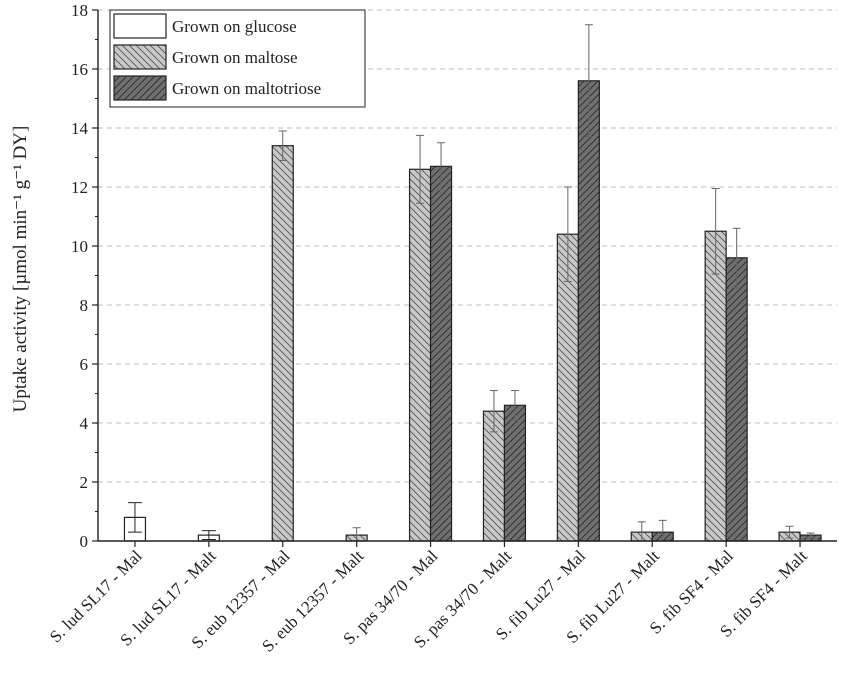 This screenshot has height=699, width=851. I want to click on y-axis-title: Uptake activity [µmol min⁻¹ g⁻¹ DY], so click(20, 269).